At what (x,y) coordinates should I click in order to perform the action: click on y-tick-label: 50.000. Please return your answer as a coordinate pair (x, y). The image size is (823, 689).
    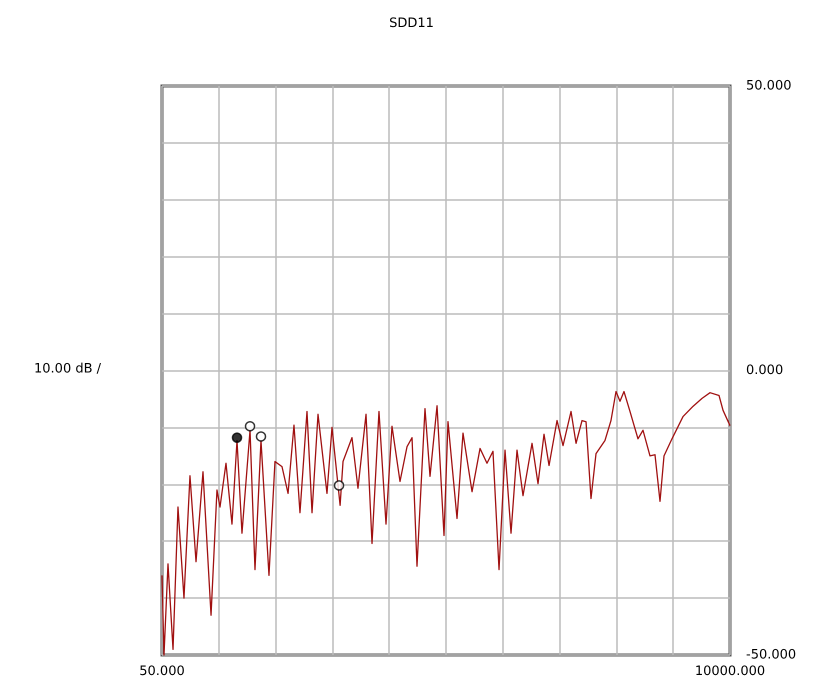
    Looking at the image, I should click on (769, 86).